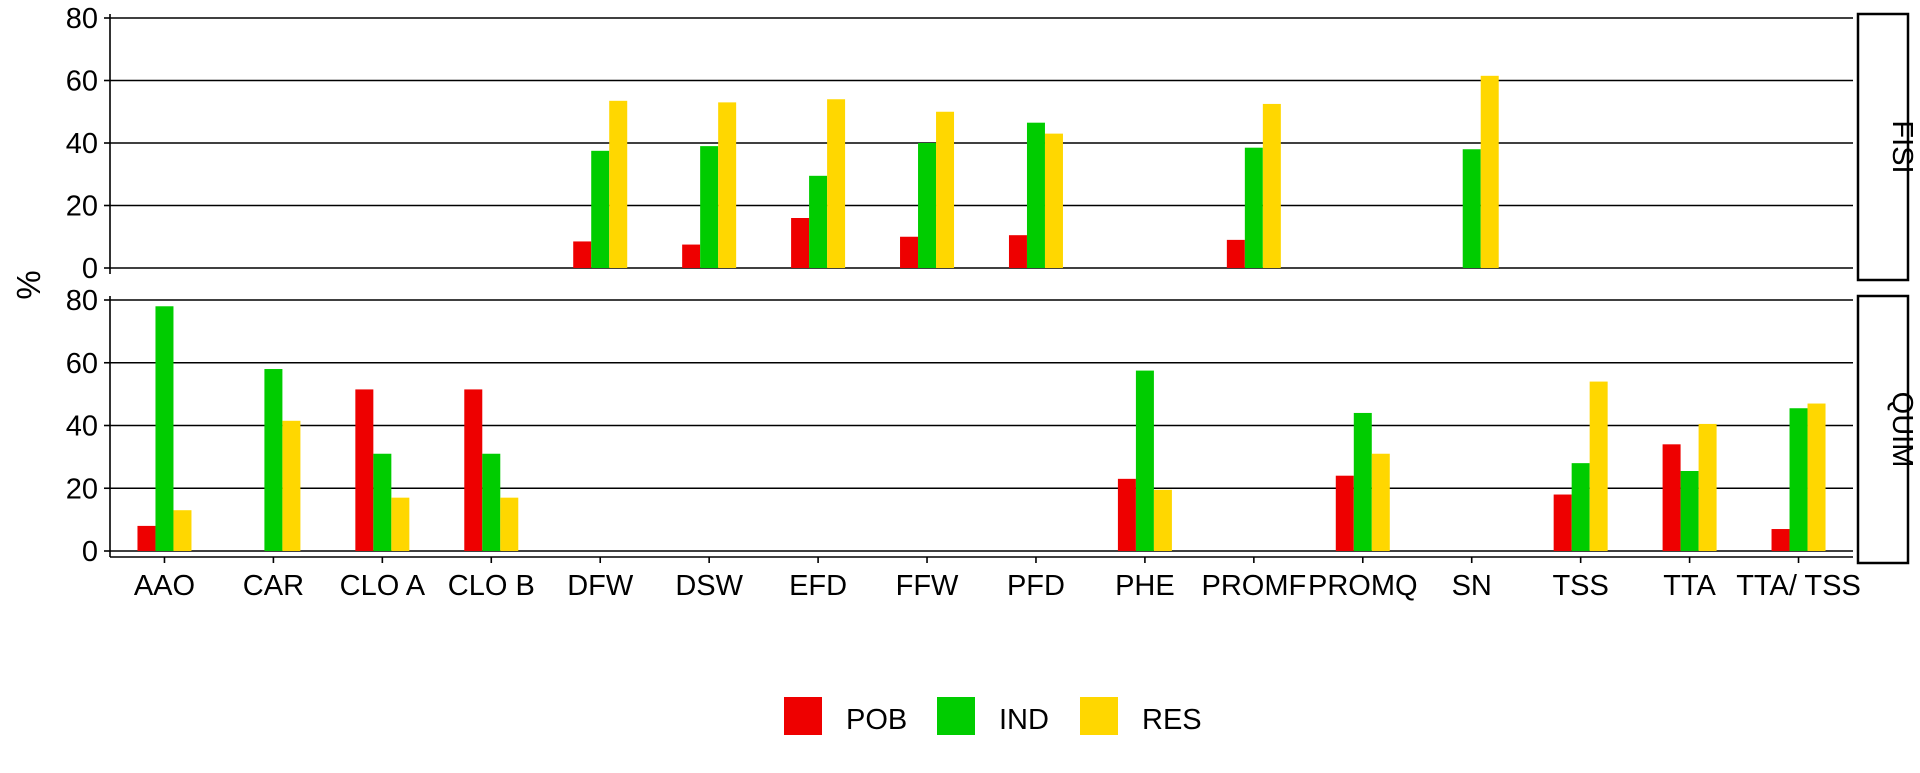 This screenshot has width=1920, height=773. Describe the element at coordinates (956, 716) in the screenshot. I see `legend-swatch-ind` at that location.